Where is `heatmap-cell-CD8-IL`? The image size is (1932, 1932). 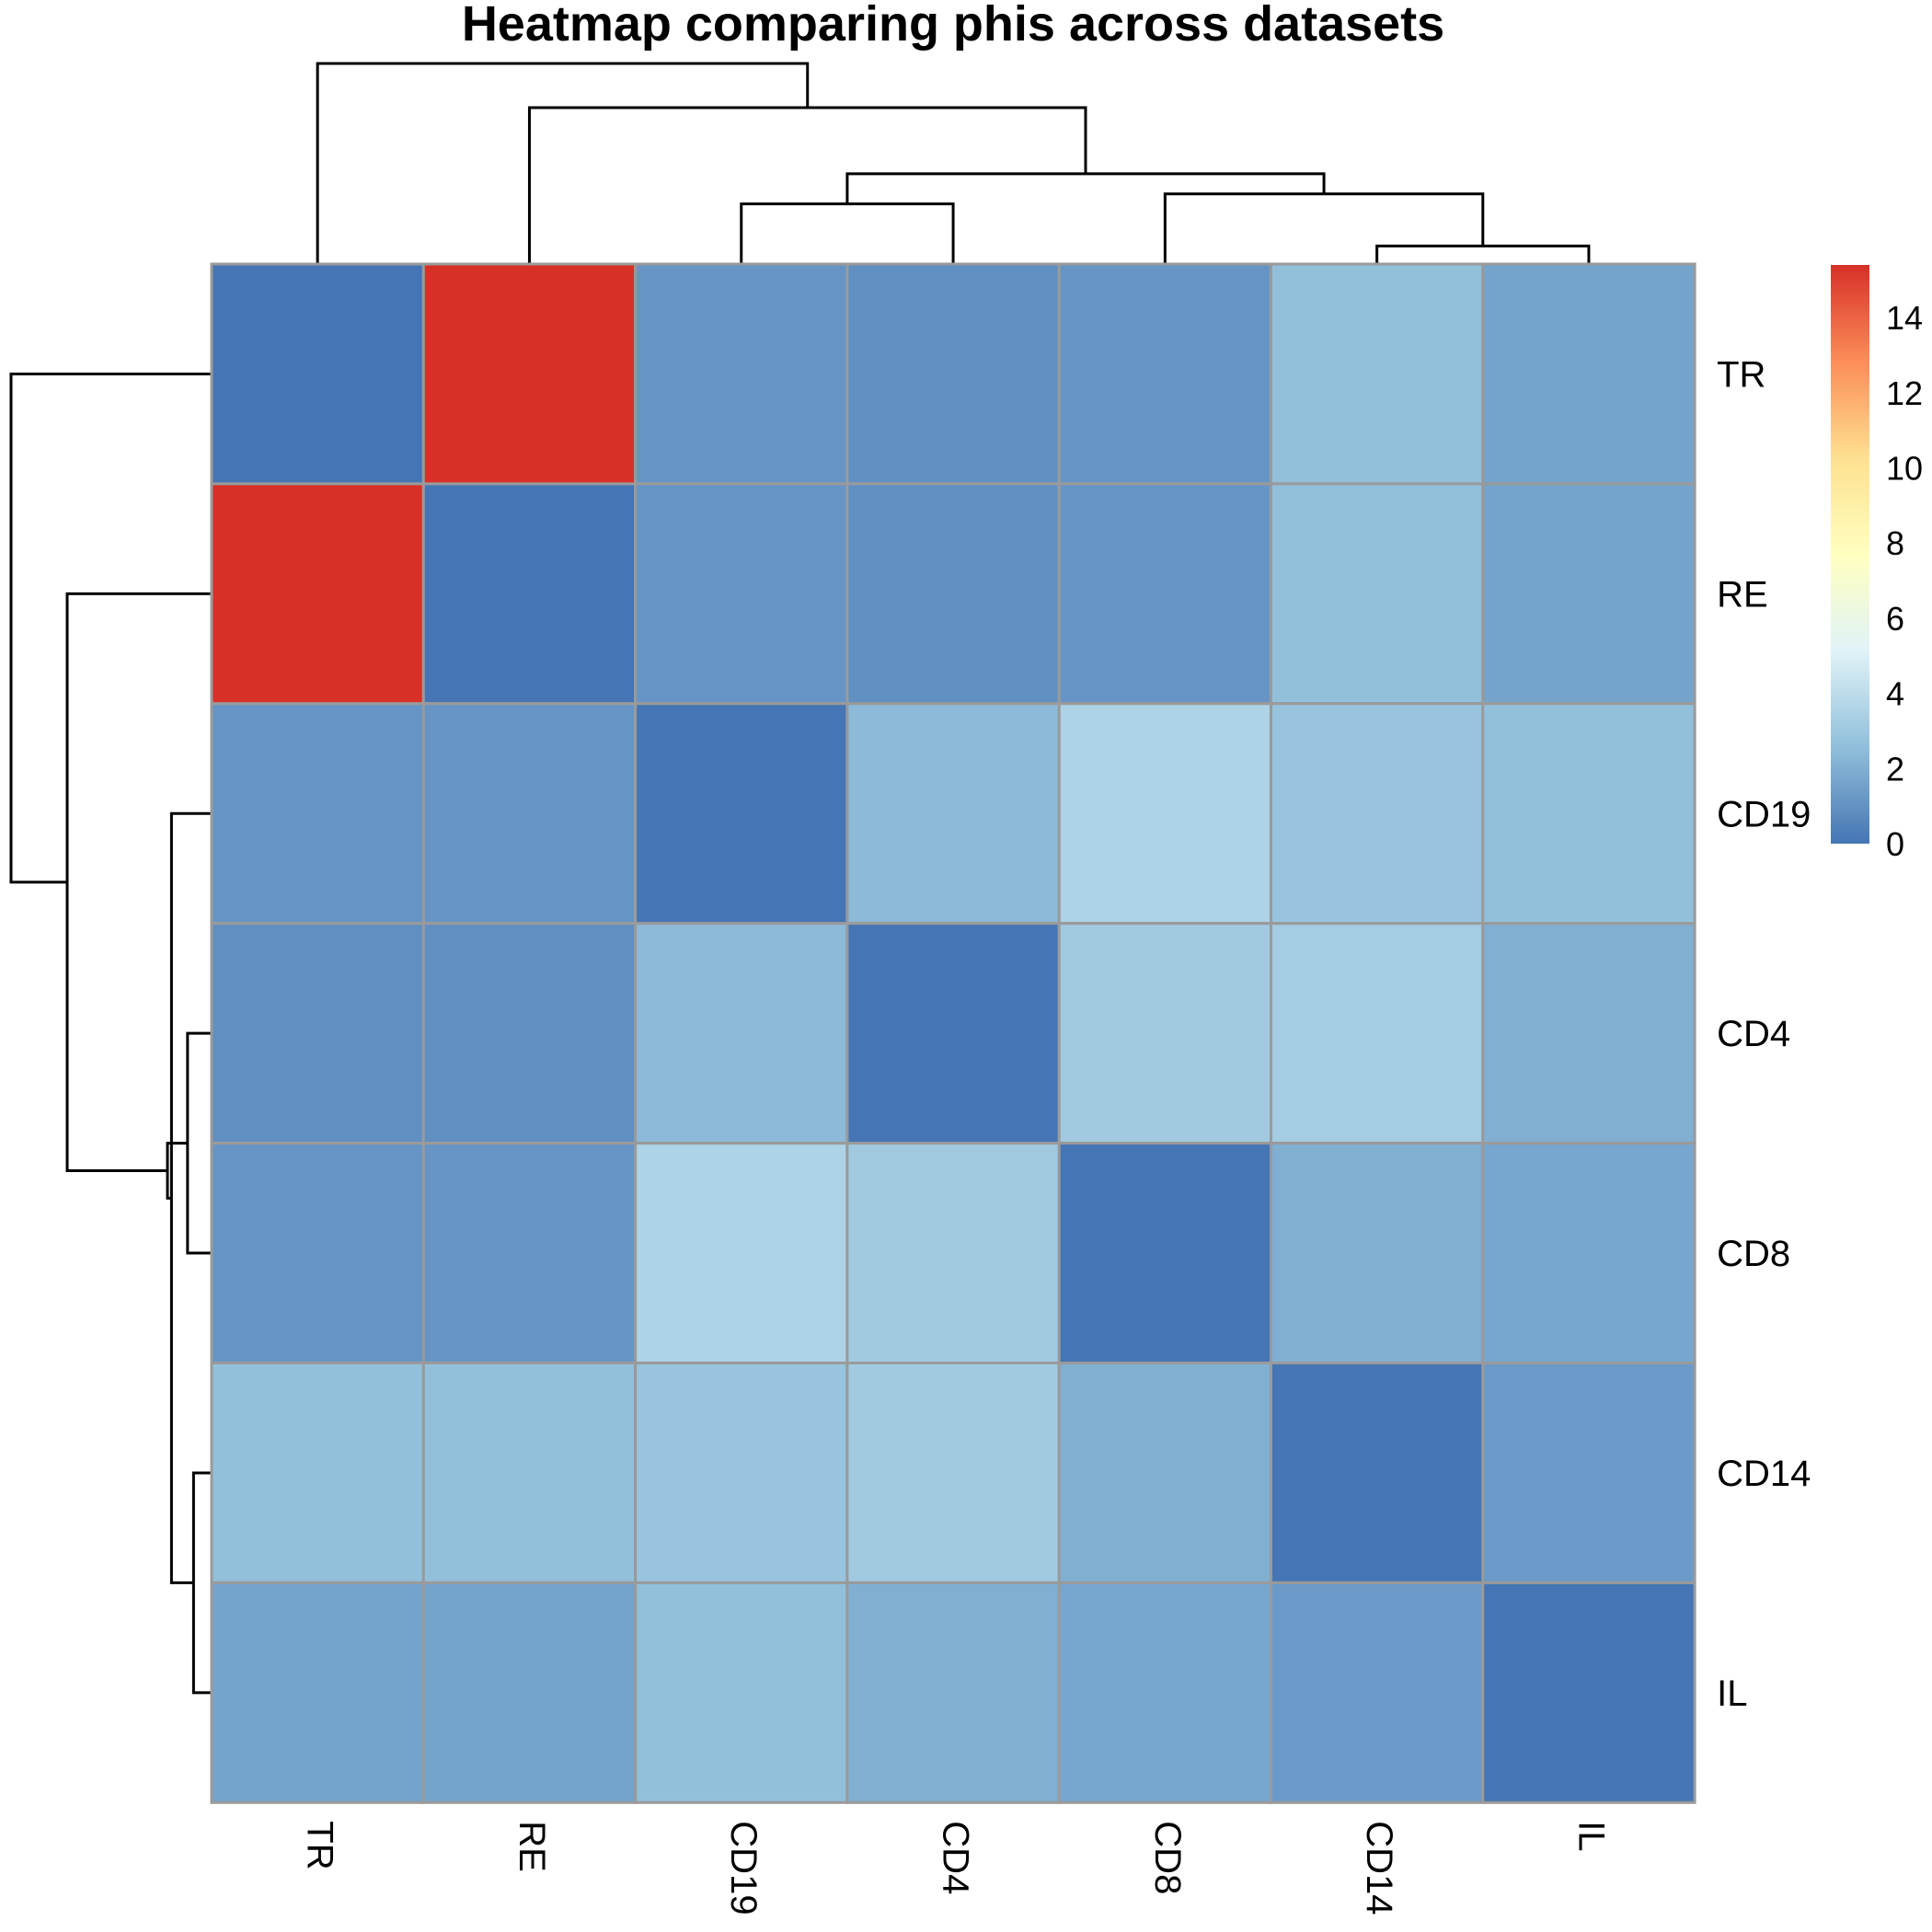
heatmap-cell-CD8-IL is located at coordinates (1588, 1253).